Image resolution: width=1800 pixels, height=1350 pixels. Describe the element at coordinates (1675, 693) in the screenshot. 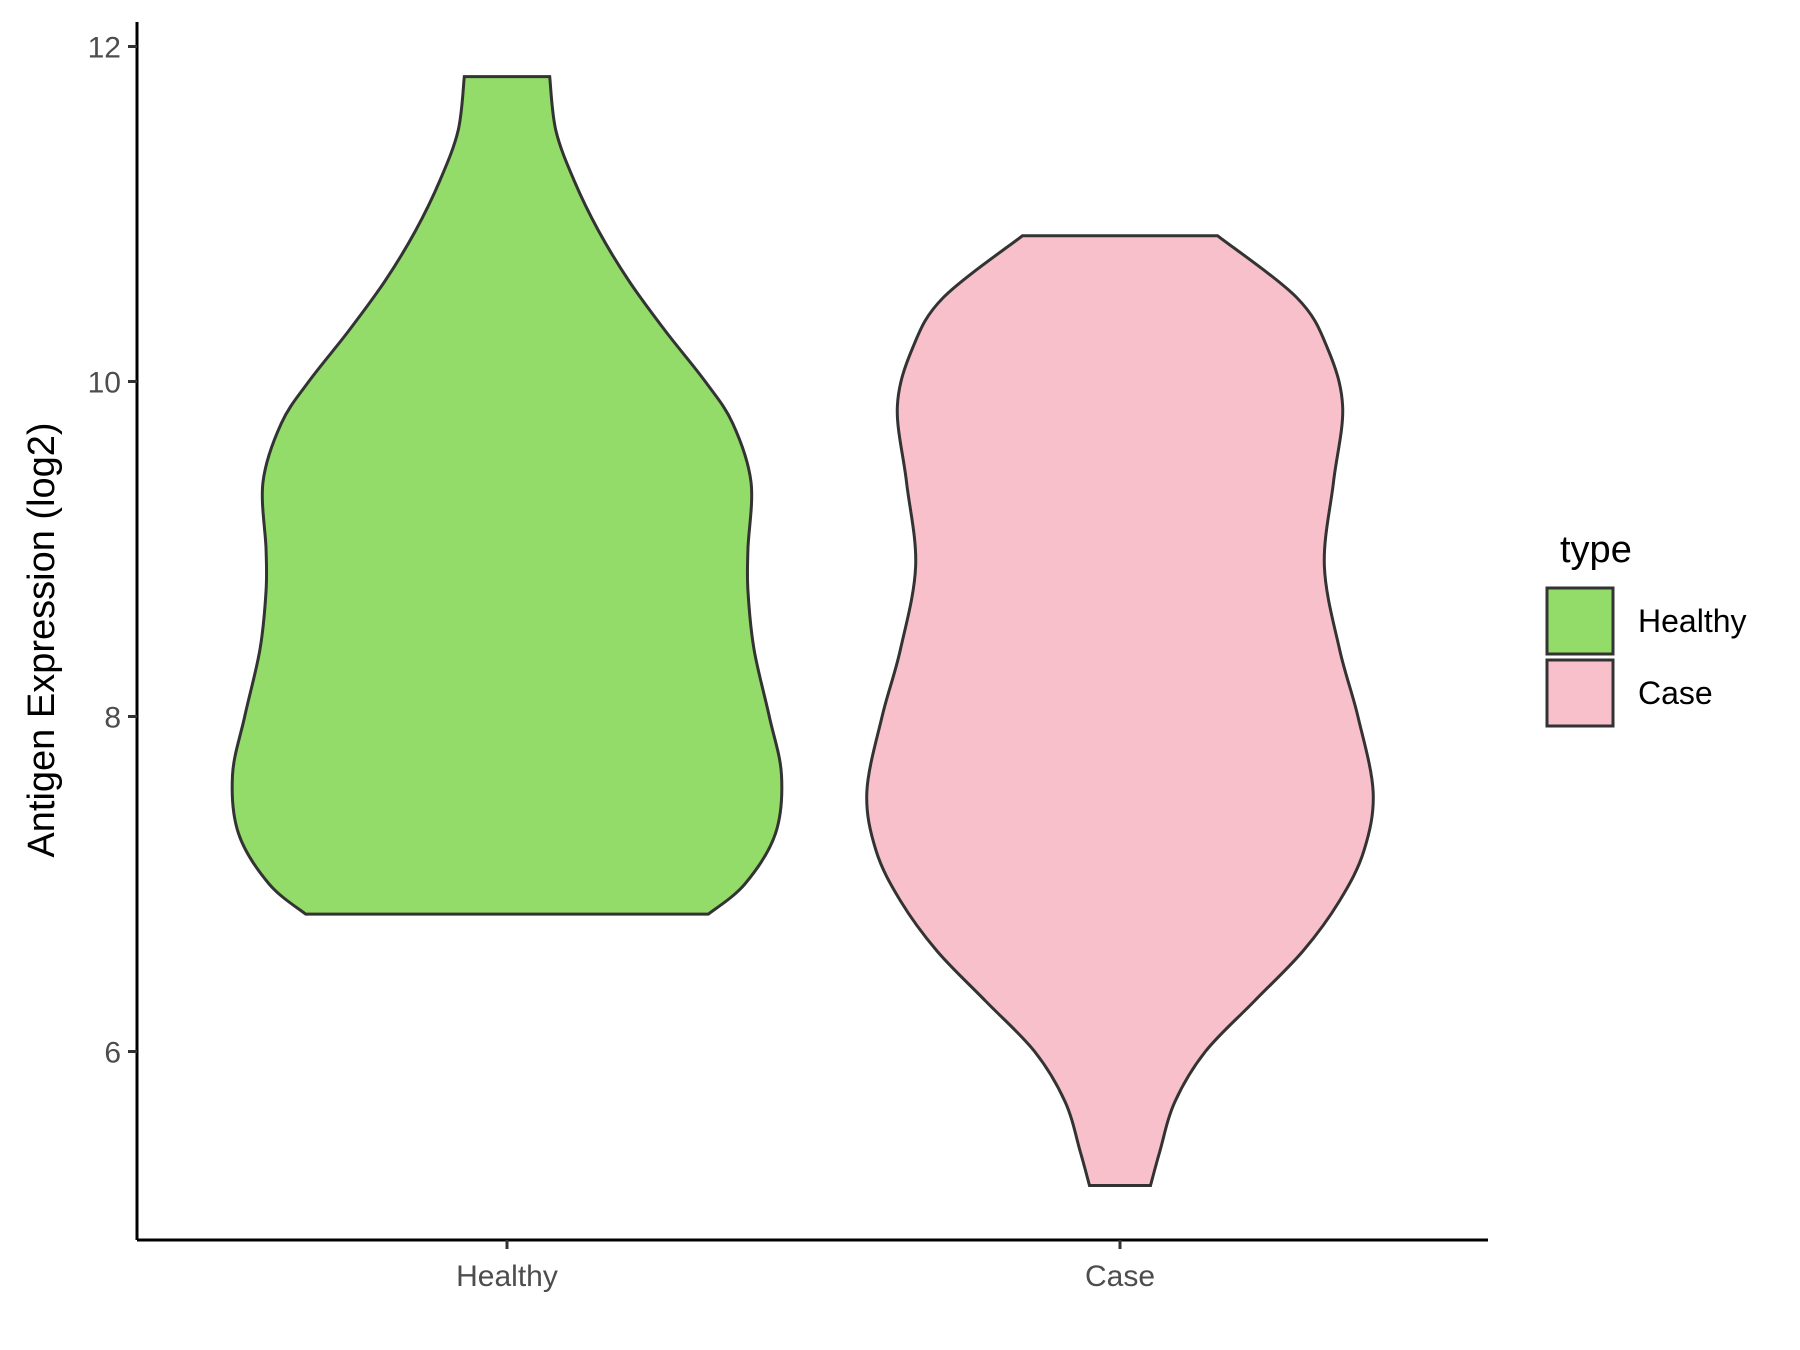

I see `legend-label-case: Case` at that location.